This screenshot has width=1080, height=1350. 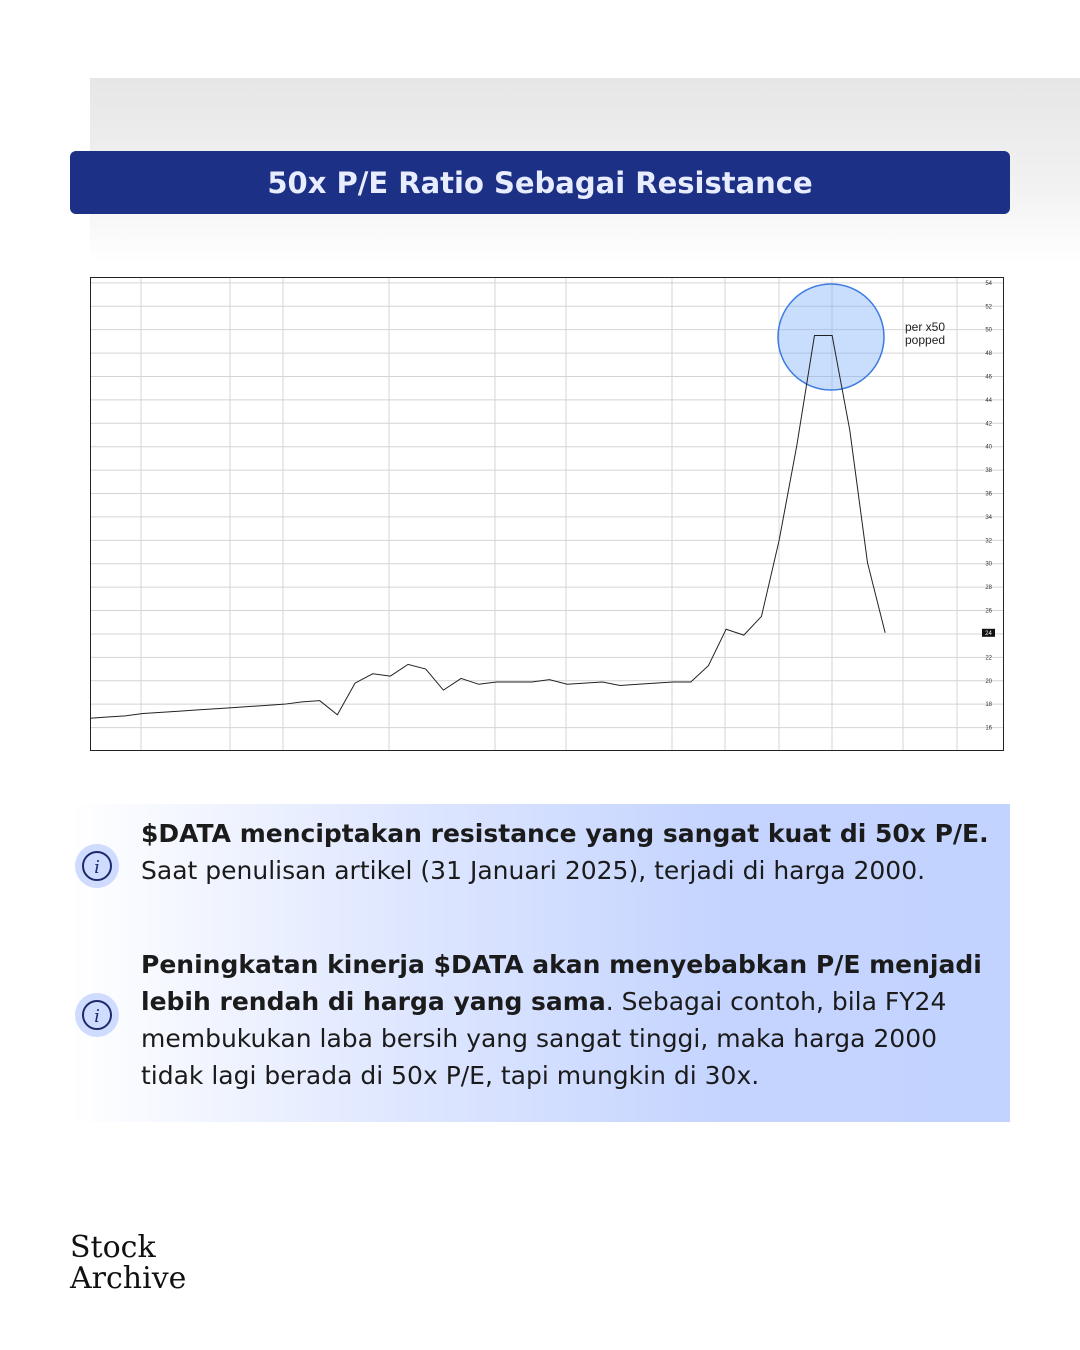 I want to click on y-tick-label: 16, so click(x=988, y=729).